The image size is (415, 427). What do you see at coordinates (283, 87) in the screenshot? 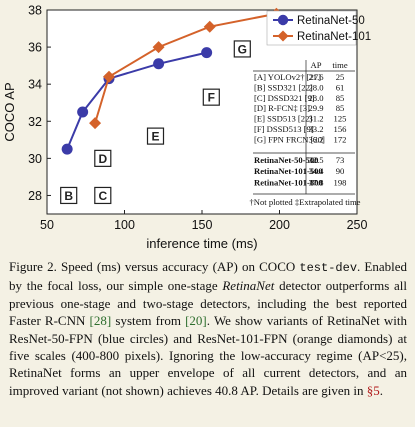
I see `table-method: [B] SSD321 [22]` at bounding box center [283, 87].